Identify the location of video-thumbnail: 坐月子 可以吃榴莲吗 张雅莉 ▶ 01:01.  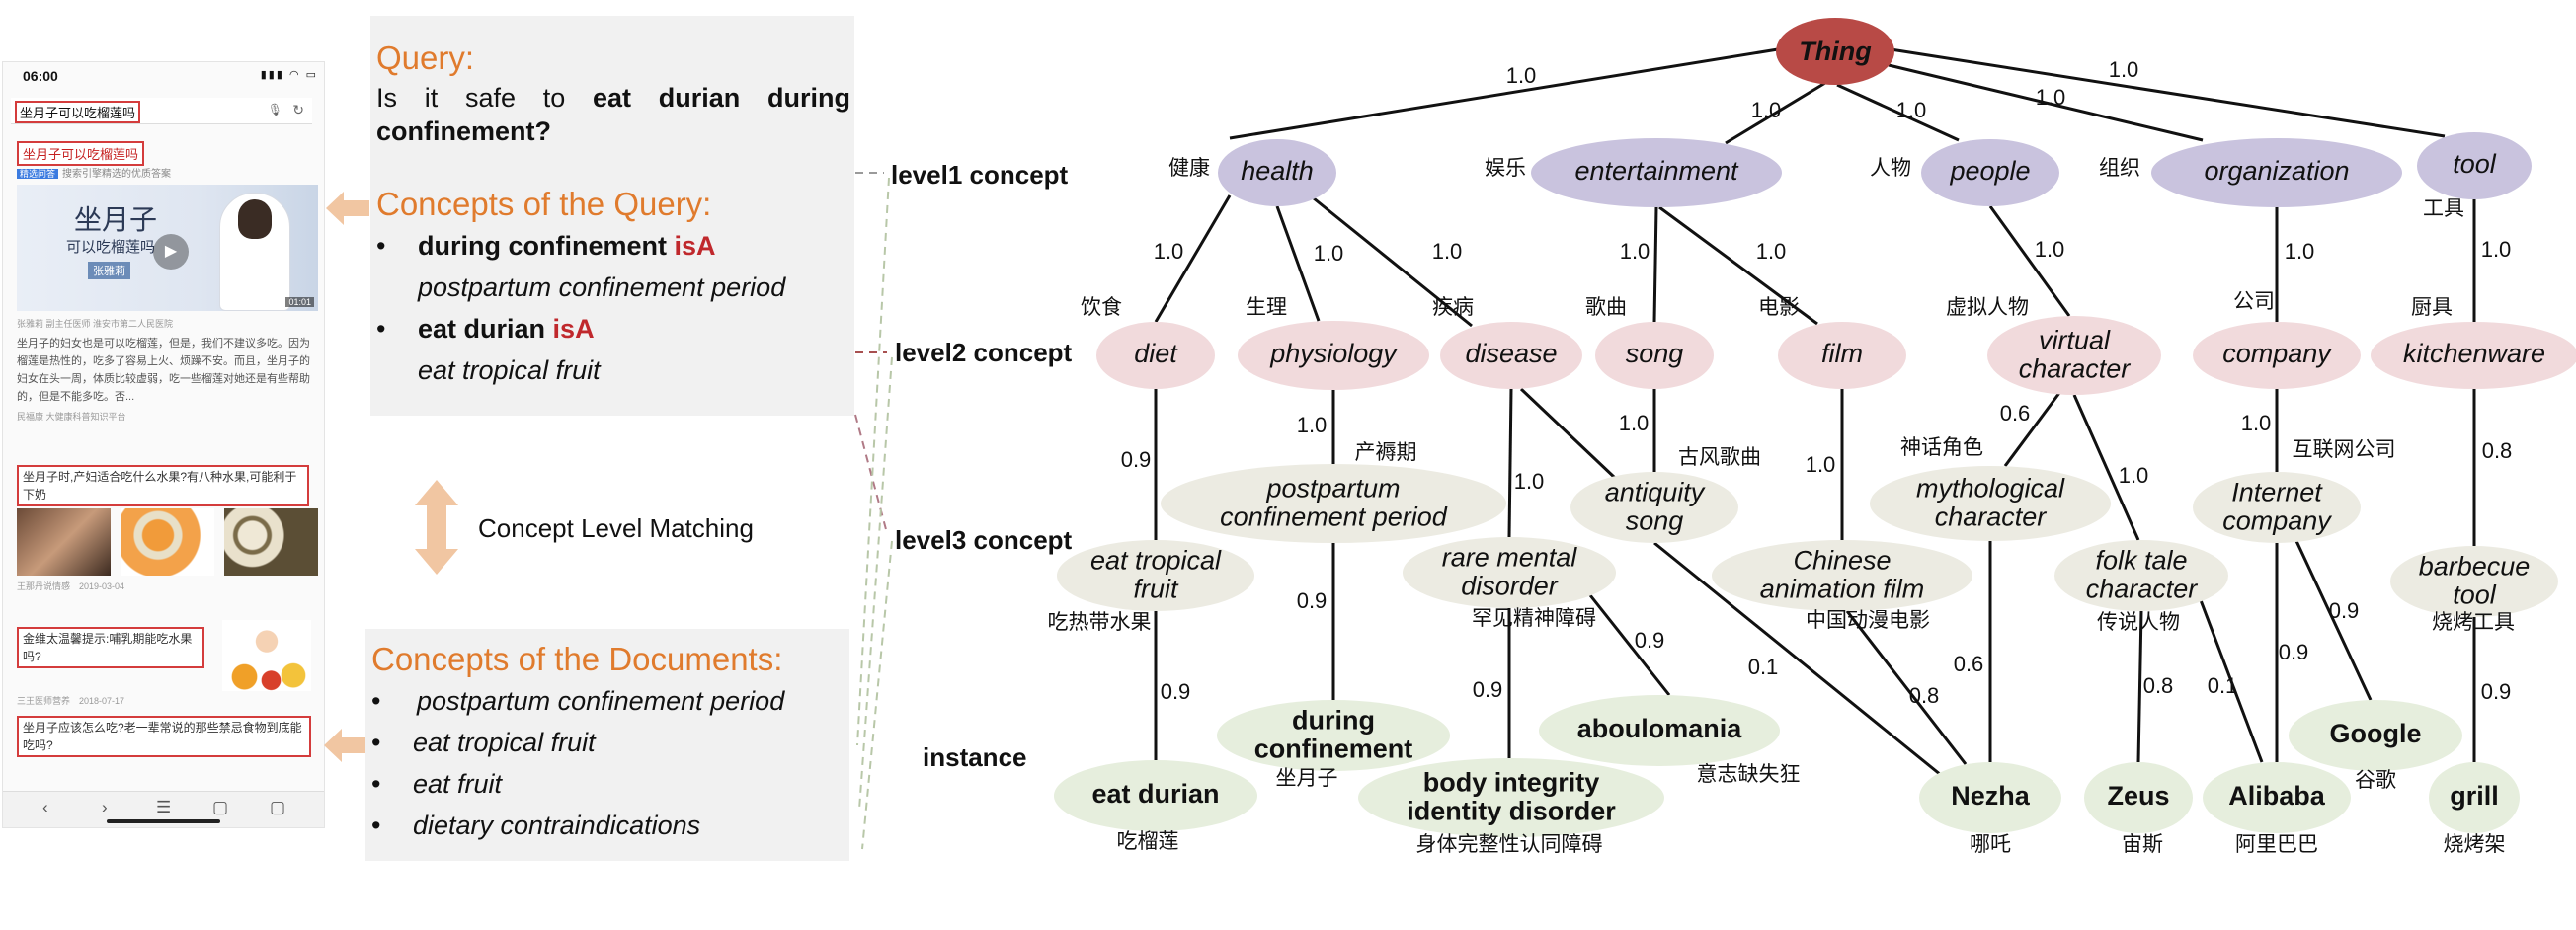
(167, 248).